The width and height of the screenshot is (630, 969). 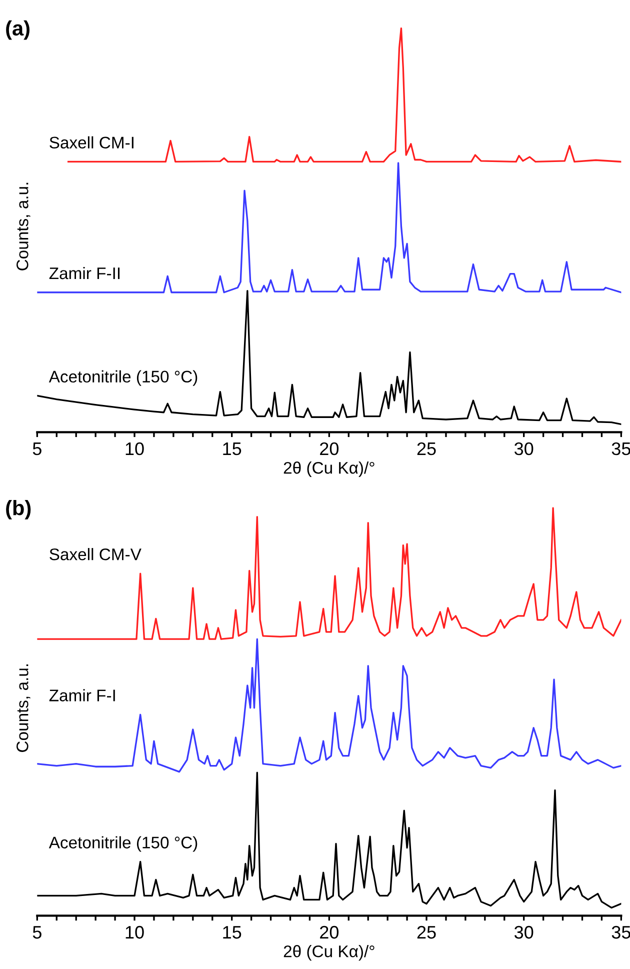 I want to click on series-label: Saxell CM-I, so click(x=92, y=142).